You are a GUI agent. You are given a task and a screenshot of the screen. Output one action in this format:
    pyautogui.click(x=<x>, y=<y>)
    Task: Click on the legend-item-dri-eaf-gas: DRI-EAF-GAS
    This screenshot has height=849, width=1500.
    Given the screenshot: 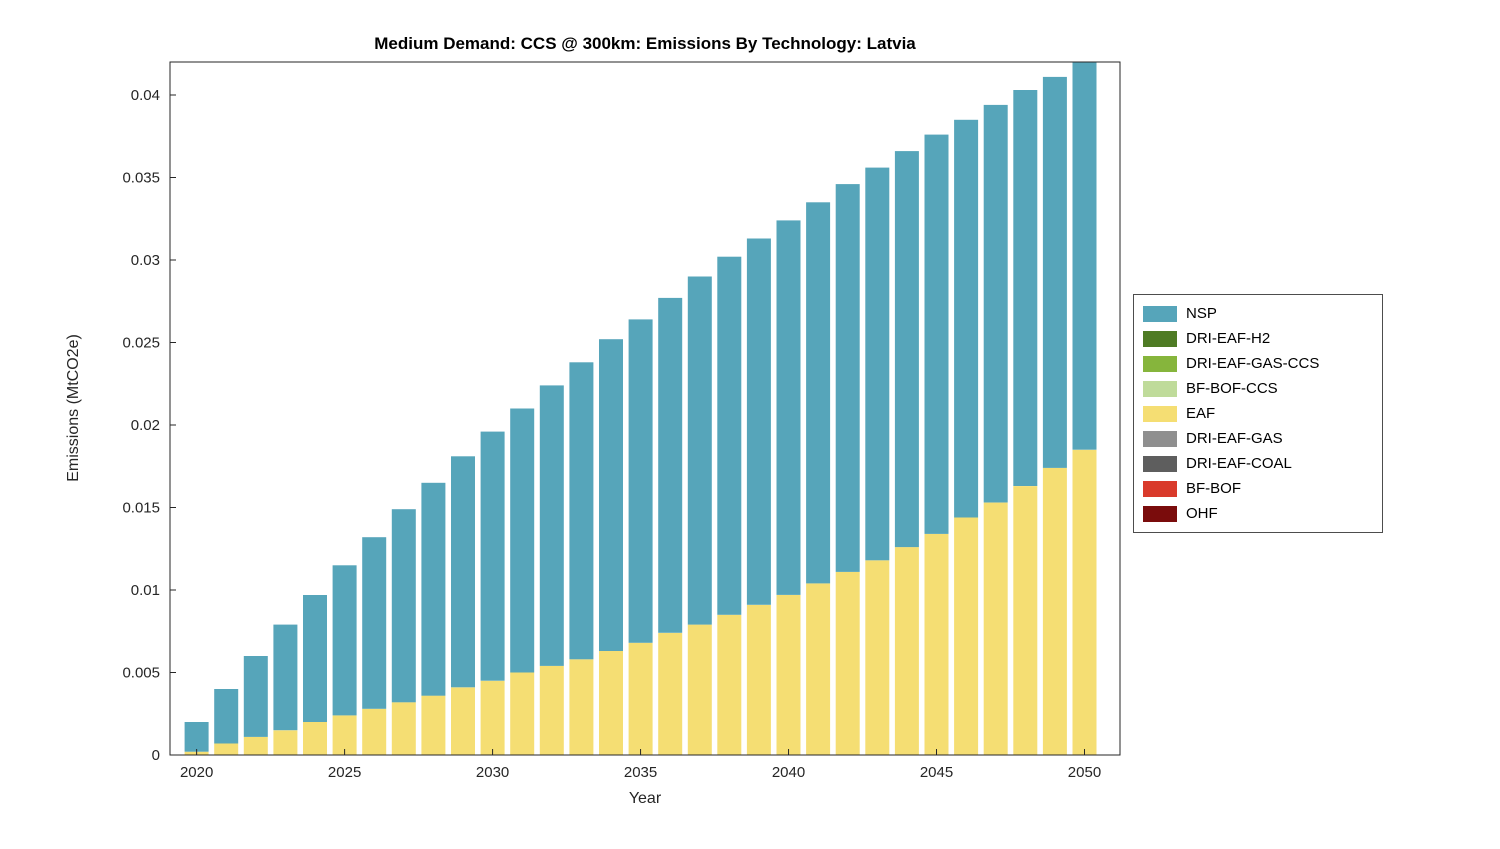 What is the action you would take?
    pyautogui.click(x=1257, y=438)
    